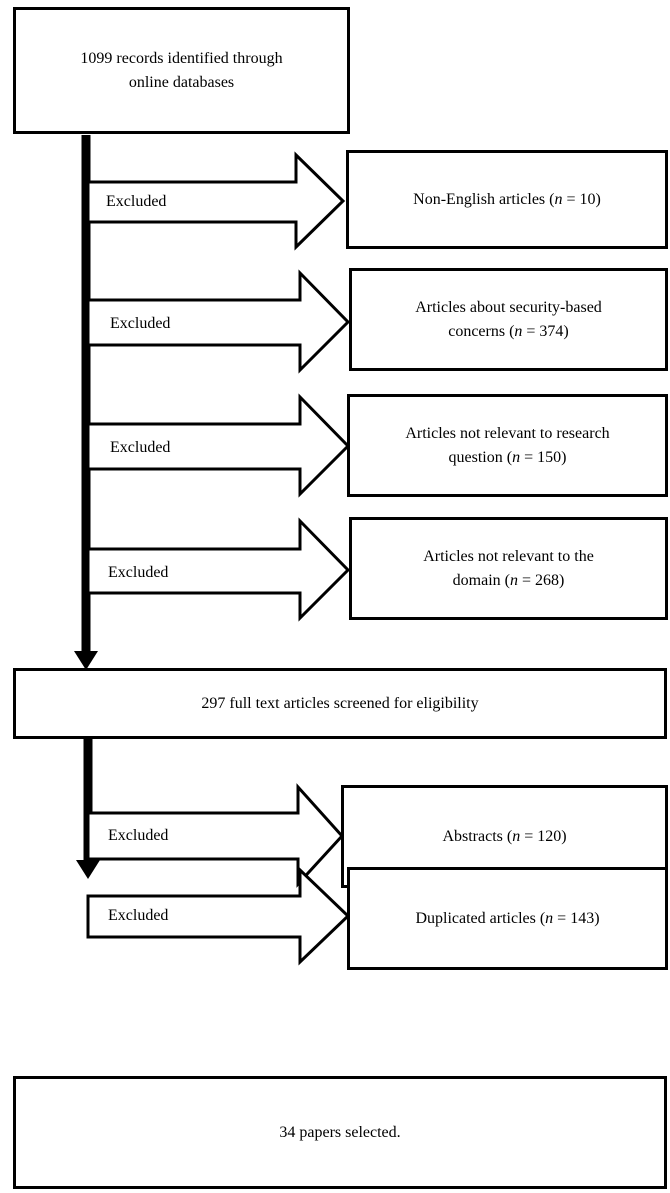 This screenshot has width=670, height=1193. Describe the element at coordinates (181, 82) in the screenshot. I see `records-identified-line2: online databases` at that location.